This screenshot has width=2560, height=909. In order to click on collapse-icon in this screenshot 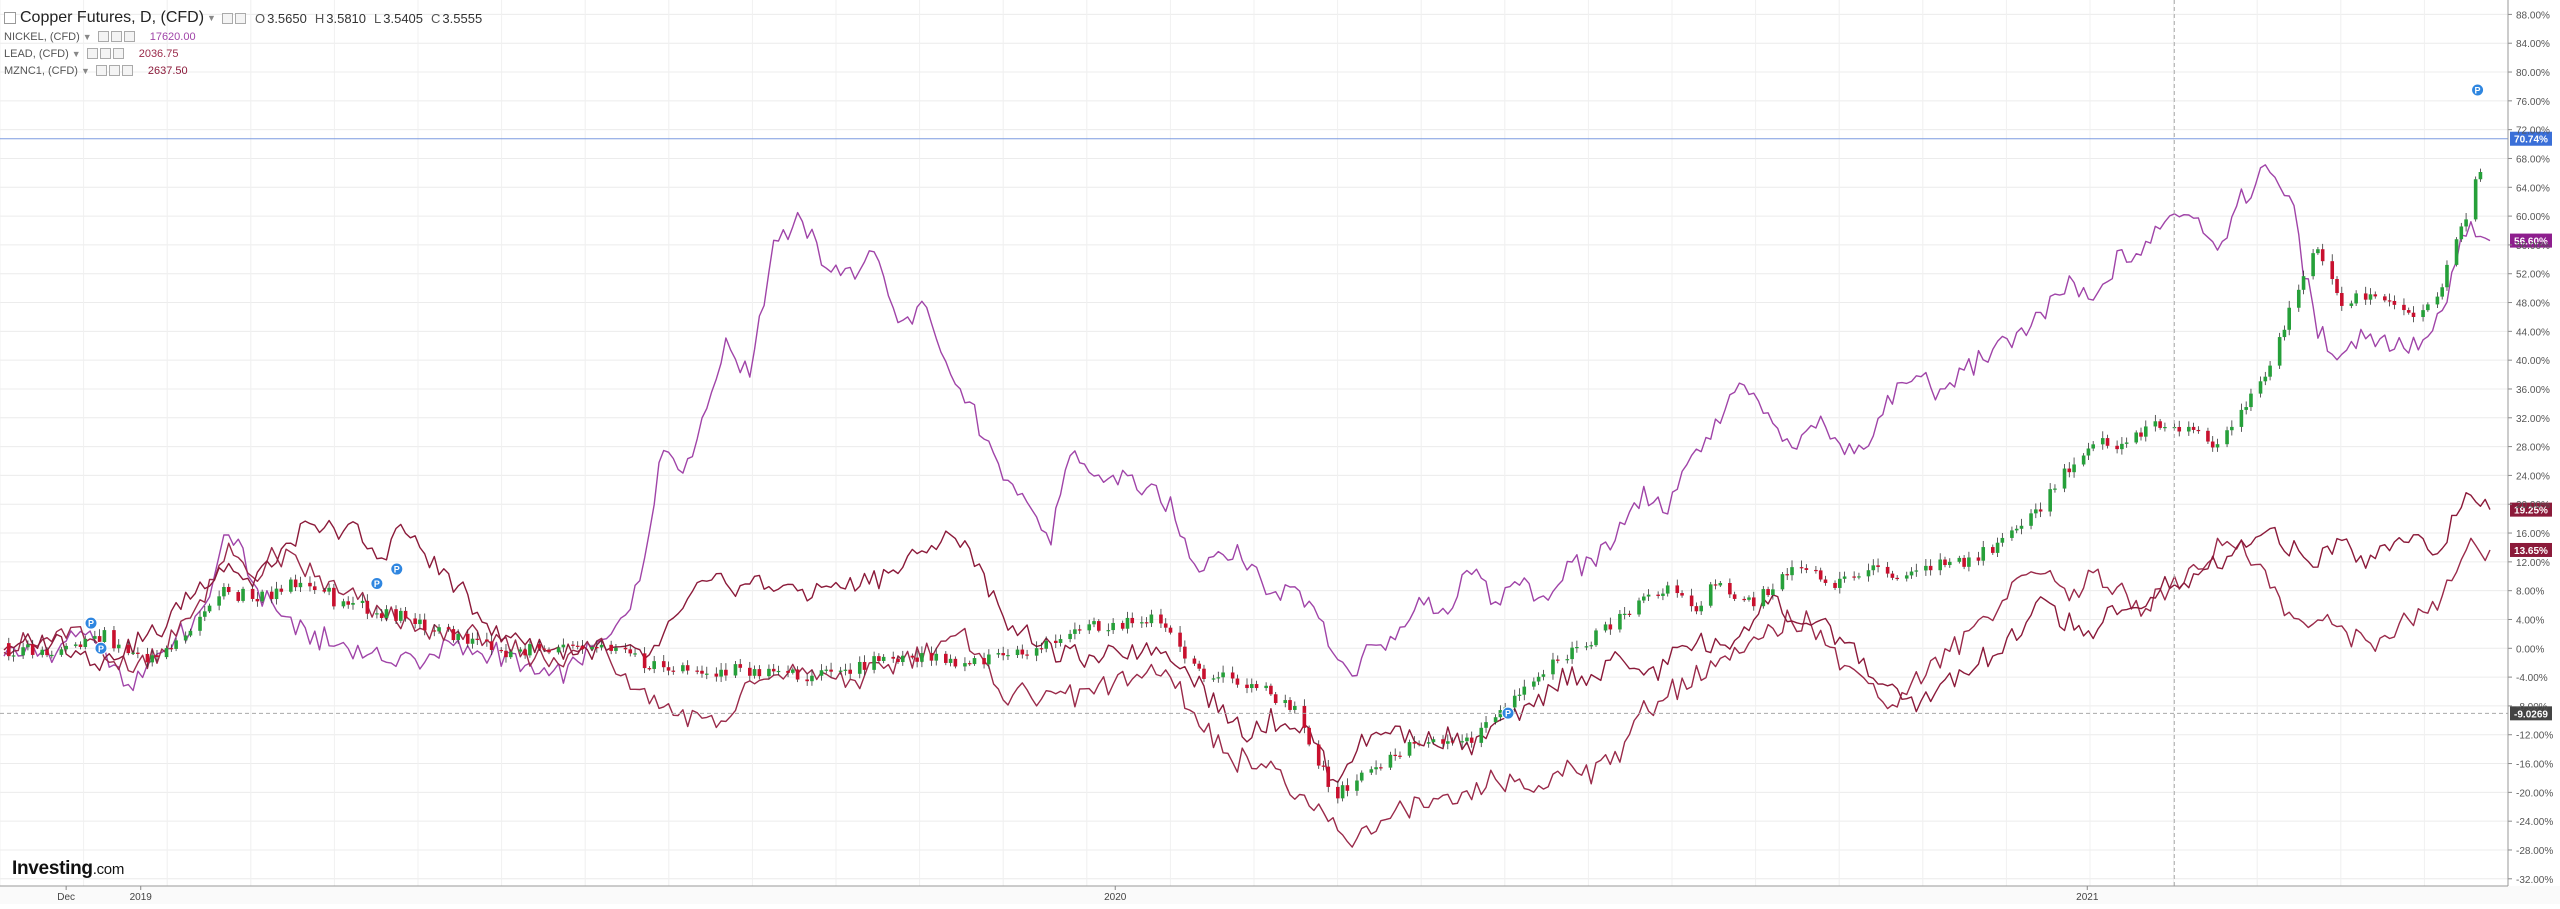, I will do `click(10, 18)`.